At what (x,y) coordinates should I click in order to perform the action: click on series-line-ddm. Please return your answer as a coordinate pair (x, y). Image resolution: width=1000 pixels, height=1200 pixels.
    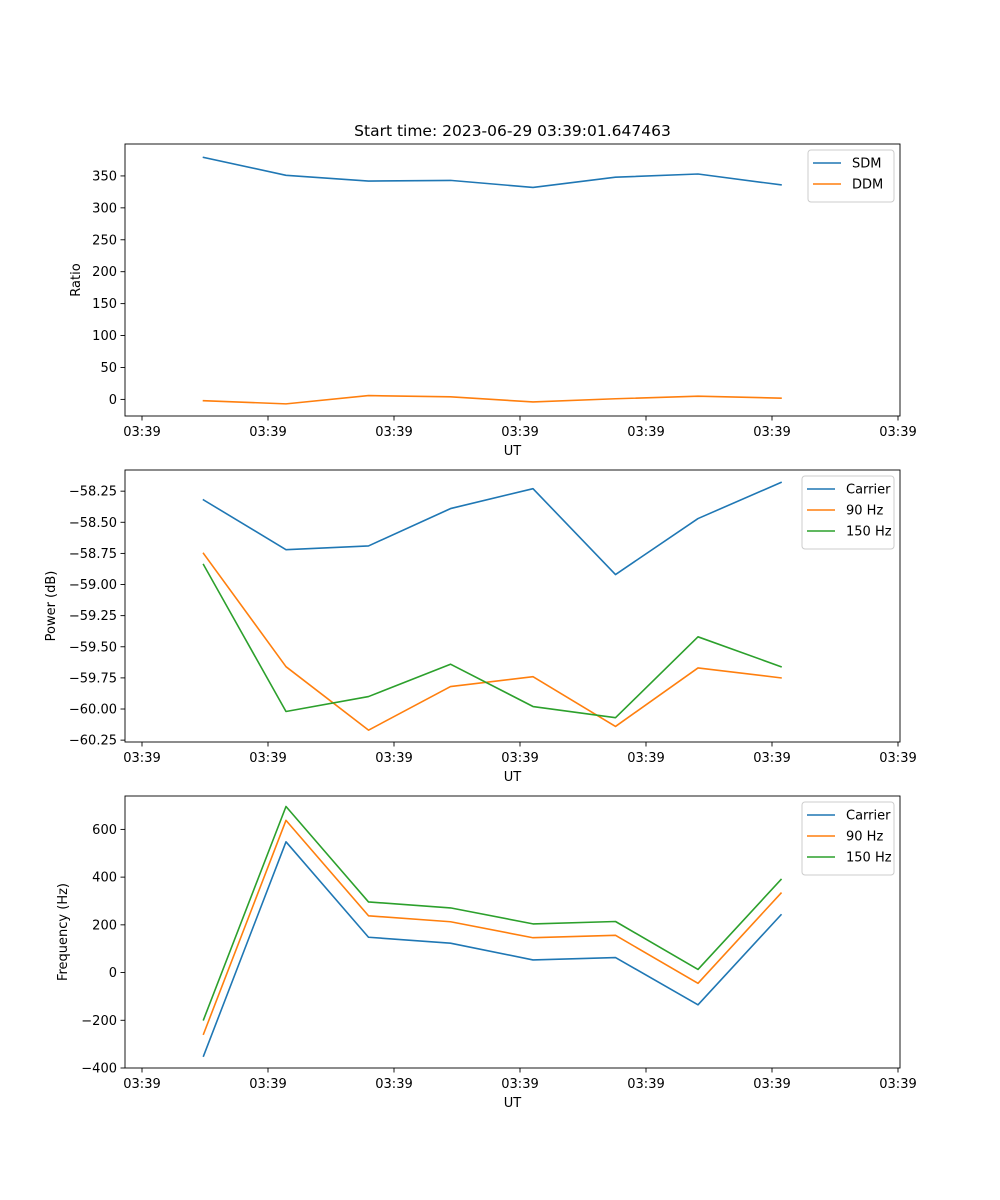
    Looking at the image, I should click on (492, 399).